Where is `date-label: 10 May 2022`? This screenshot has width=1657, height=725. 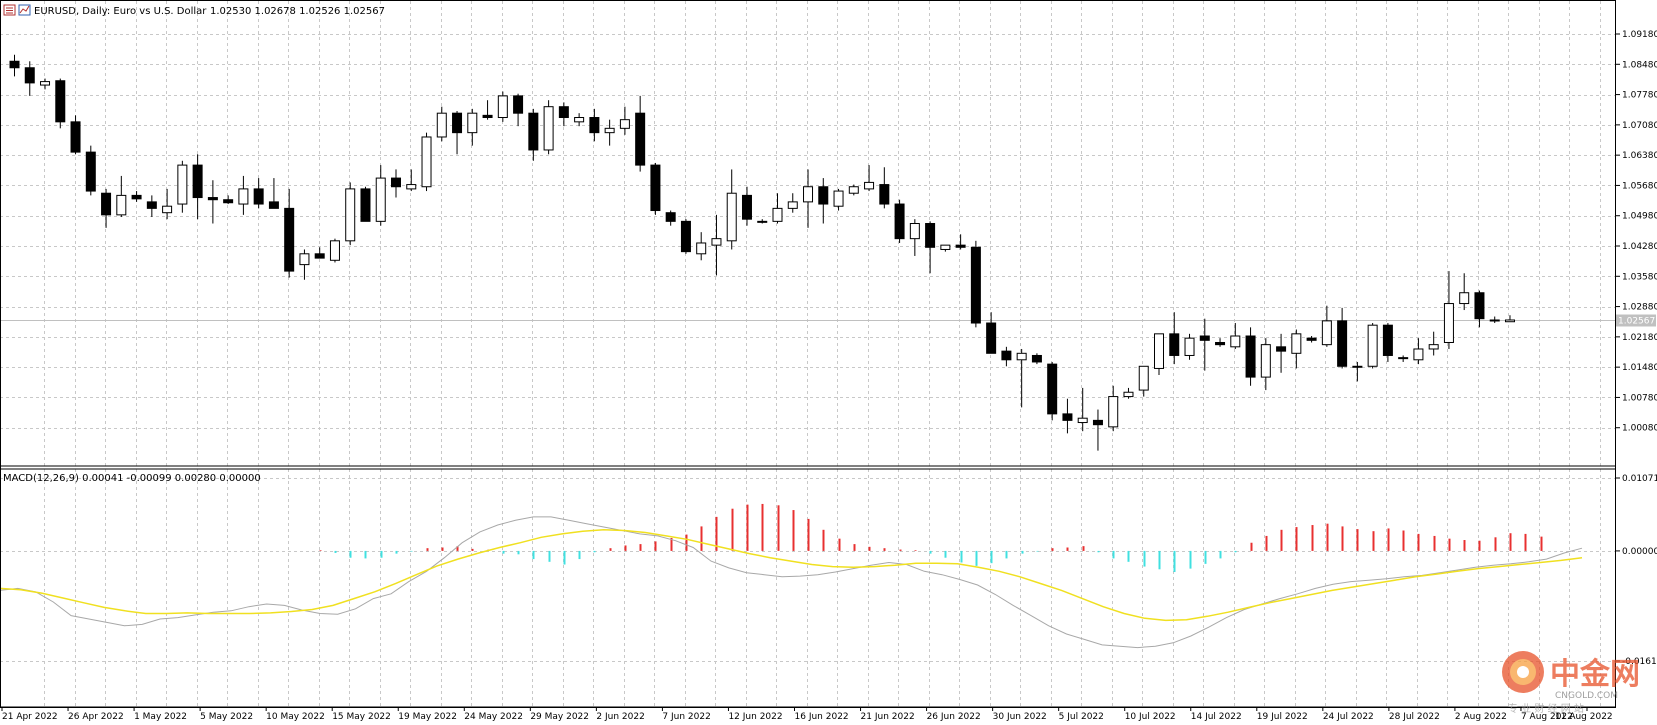 date-label: 10 May 2022 is located at coordinates (295, 717).